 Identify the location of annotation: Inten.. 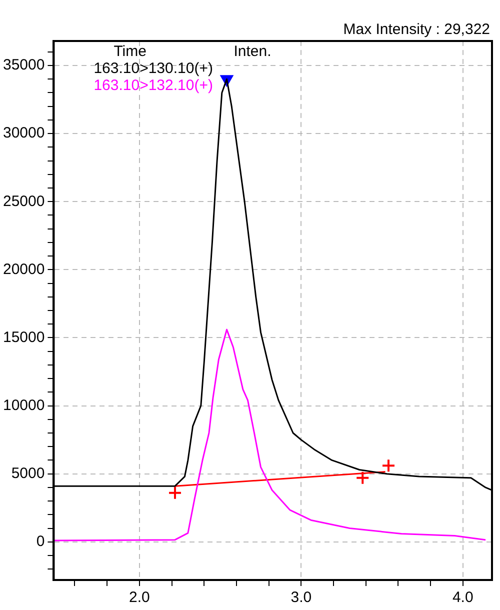
(253, 51).